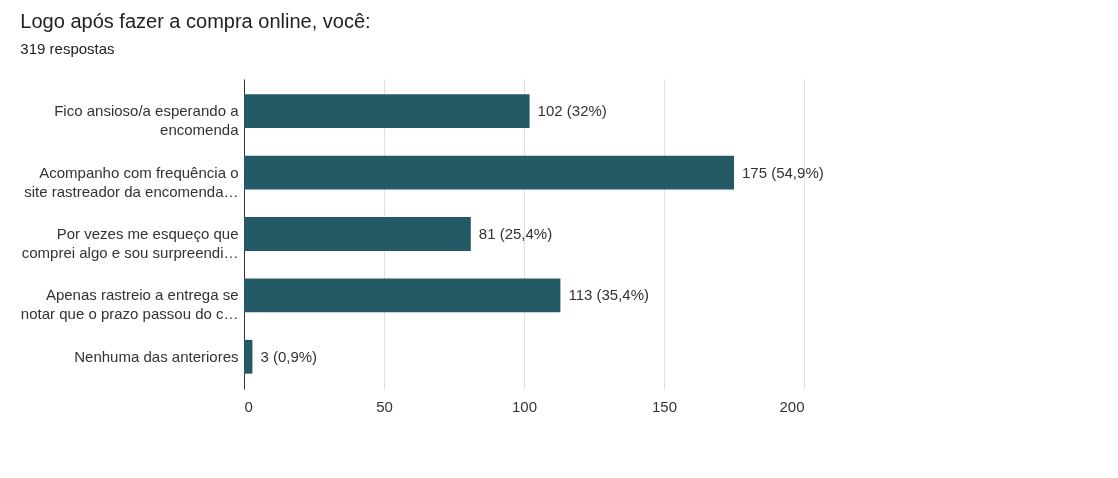  Describe the element at coordinates (289, 356) in the screenshot. I see `data-label: 3 (0,9%)` at that location.